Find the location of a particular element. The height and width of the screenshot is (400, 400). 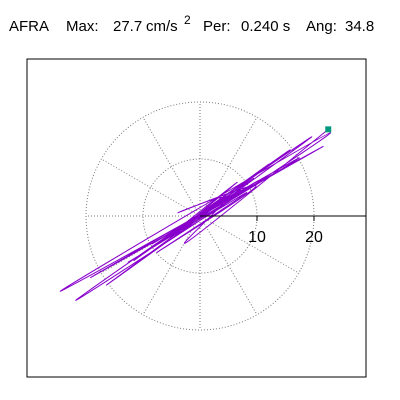

max-label: Max: is located at coordinates (82, 26).